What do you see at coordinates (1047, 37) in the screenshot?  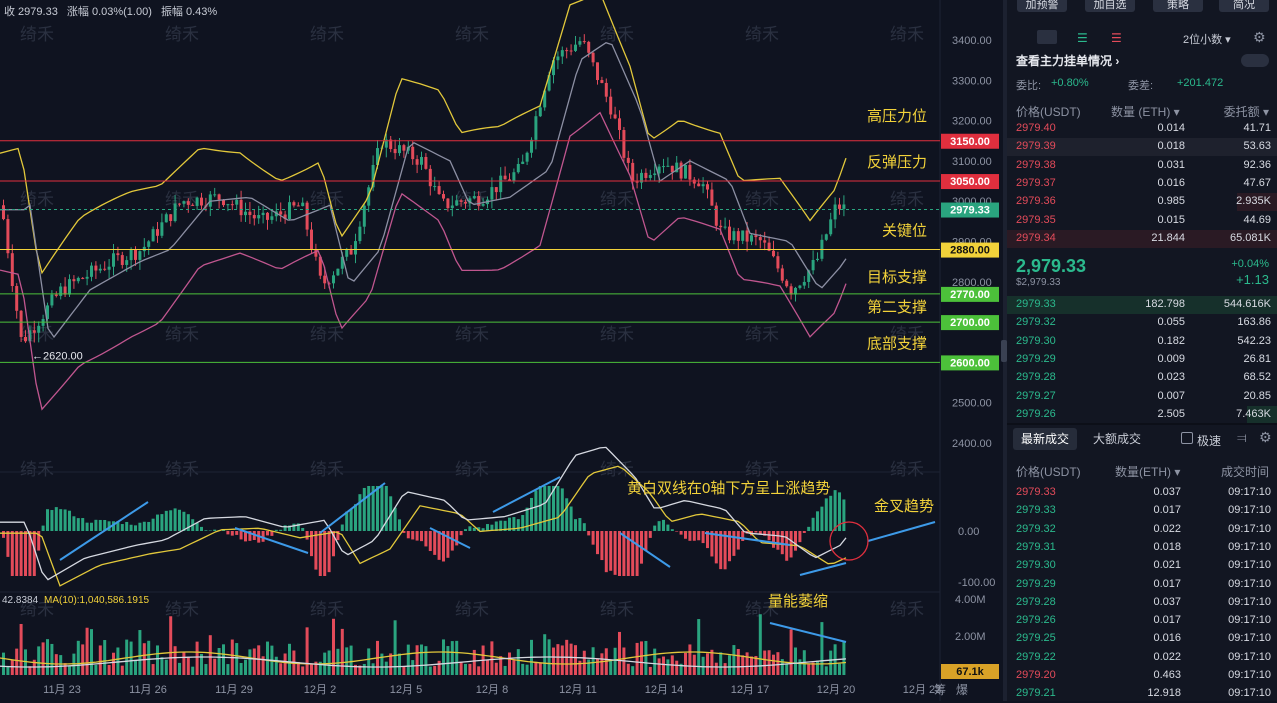 I see `layout-both-icon` at bounding box center [1047, 37].